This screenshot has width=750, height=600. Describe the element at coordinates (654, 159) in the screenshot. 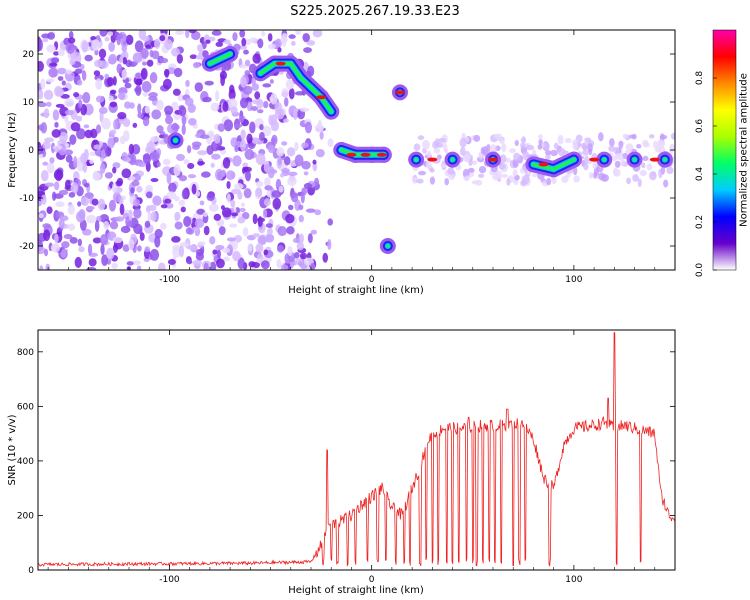

I see `ridge-hotspot` at that location.